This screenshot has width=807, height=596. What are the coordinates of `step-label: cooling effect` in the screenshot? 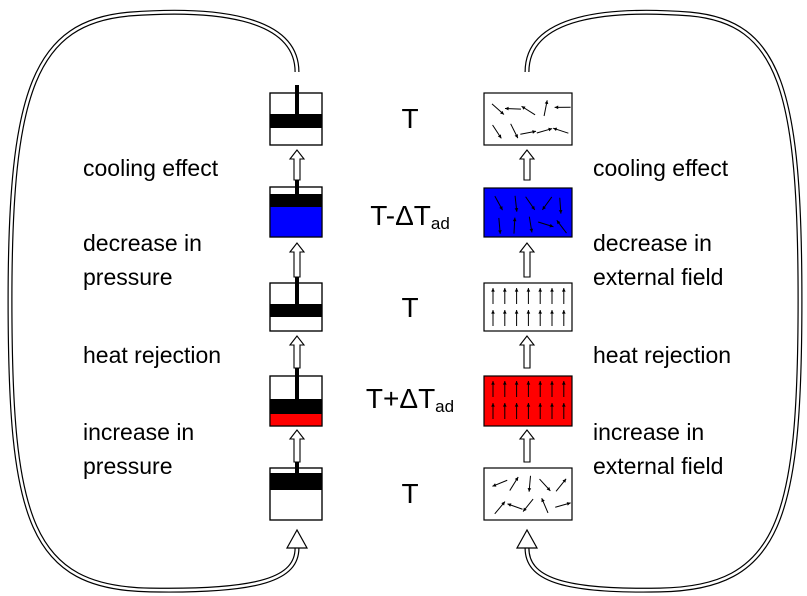 It's located at (661, 168).